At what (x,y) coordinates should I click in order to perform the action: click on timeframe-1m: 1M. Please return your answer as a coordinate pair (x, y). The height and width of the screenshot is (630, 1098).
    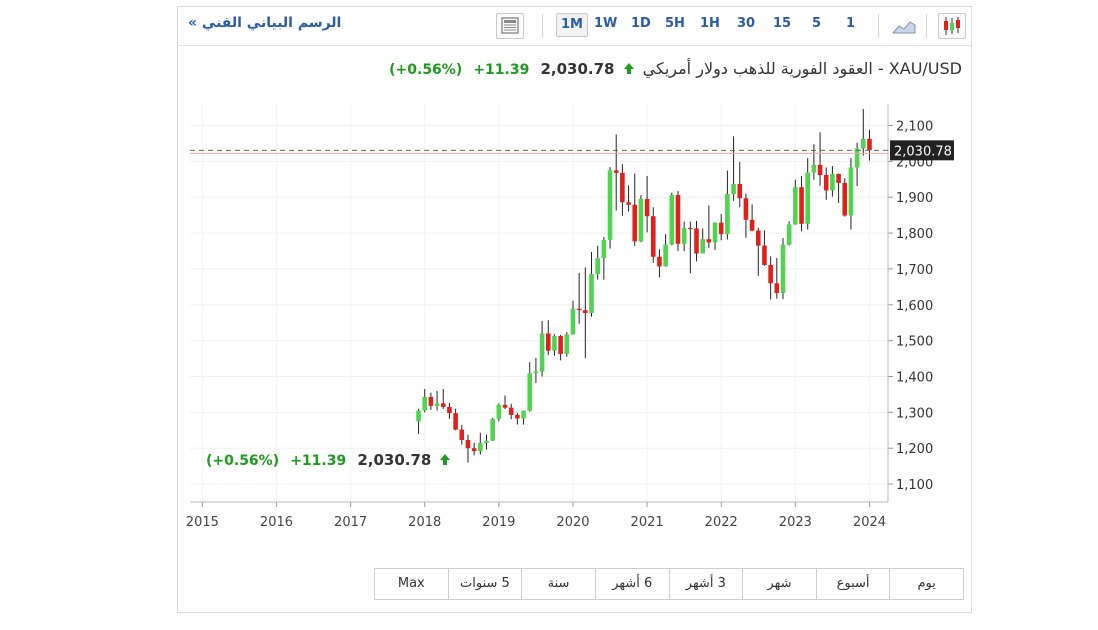
    Looking at the image, I should click on (572, 25).